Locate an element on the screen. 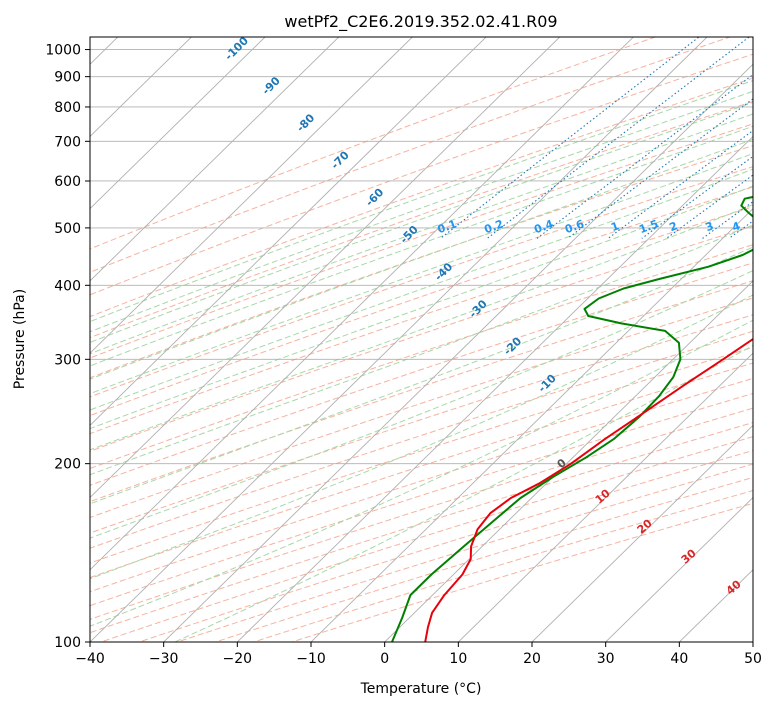 The height and width of the screenshot is (708, 775). x-tick-label-50: 50 is located at coordinates (753, 659).